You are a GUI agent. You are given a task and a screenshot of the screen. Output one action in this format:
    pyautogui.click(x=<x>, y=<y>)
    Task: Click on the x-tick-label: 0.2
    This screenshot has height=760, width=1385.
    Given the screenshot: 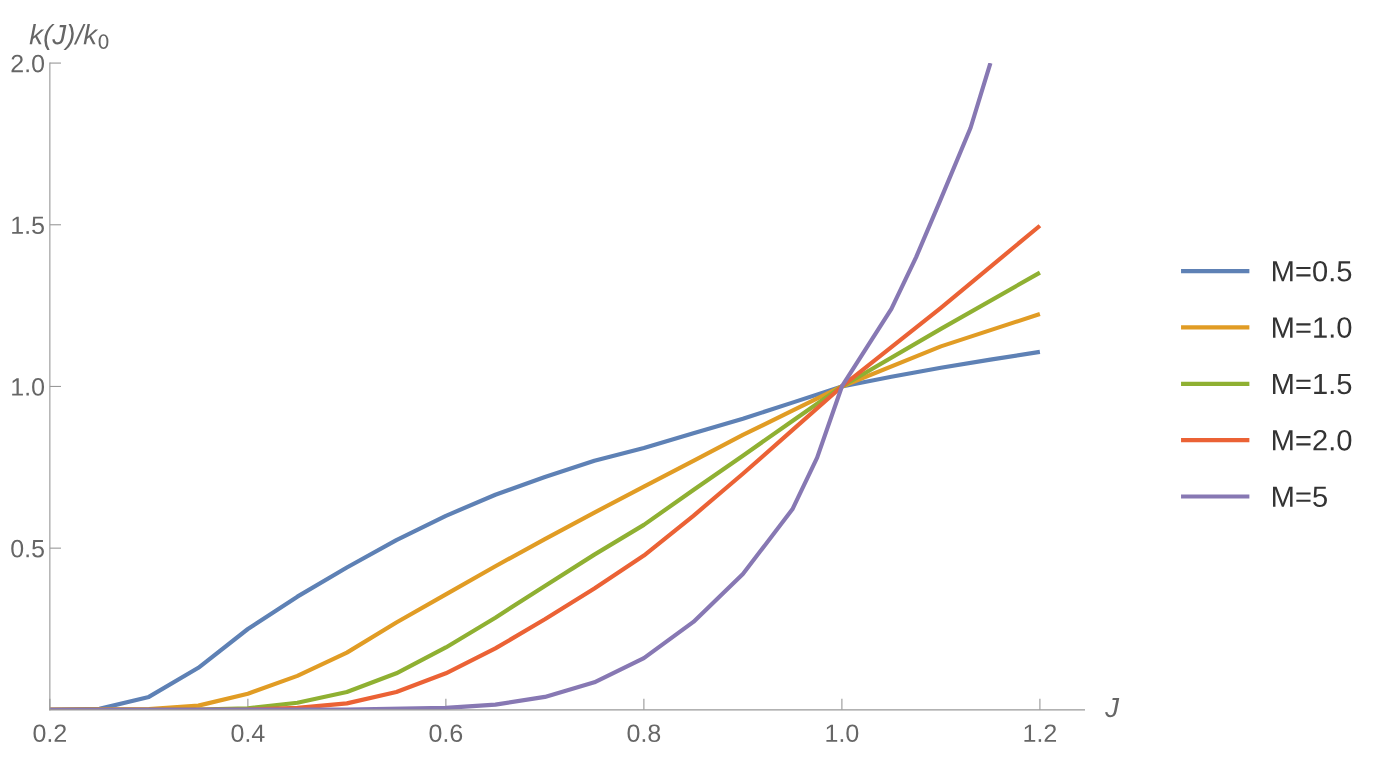 What is the action you would take?
    pyautogui.click(x=49, y=733)
    